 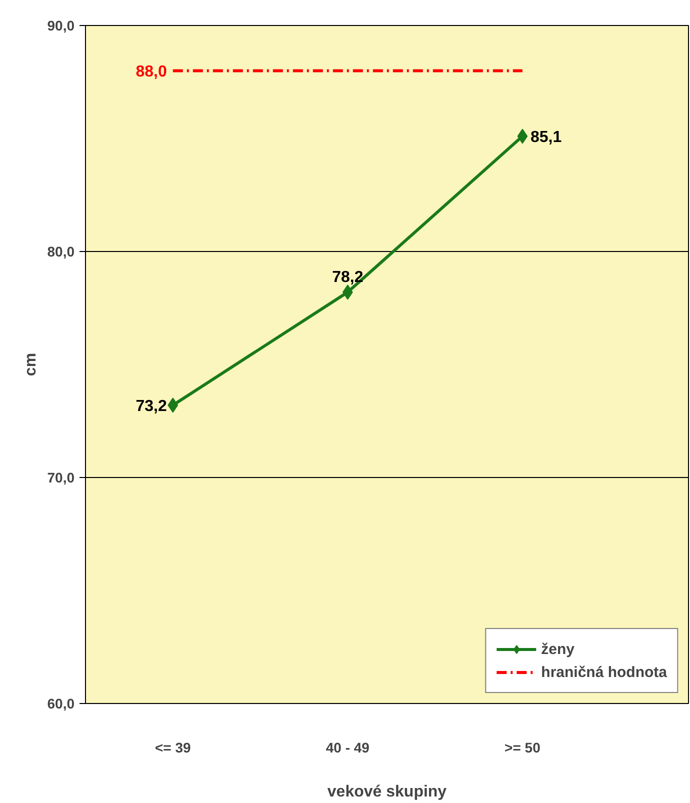 What do you see at coordinates (61, 252) in the screenshot?
I see `y-tick-label: 80,0` at bounding box center [61, 252].